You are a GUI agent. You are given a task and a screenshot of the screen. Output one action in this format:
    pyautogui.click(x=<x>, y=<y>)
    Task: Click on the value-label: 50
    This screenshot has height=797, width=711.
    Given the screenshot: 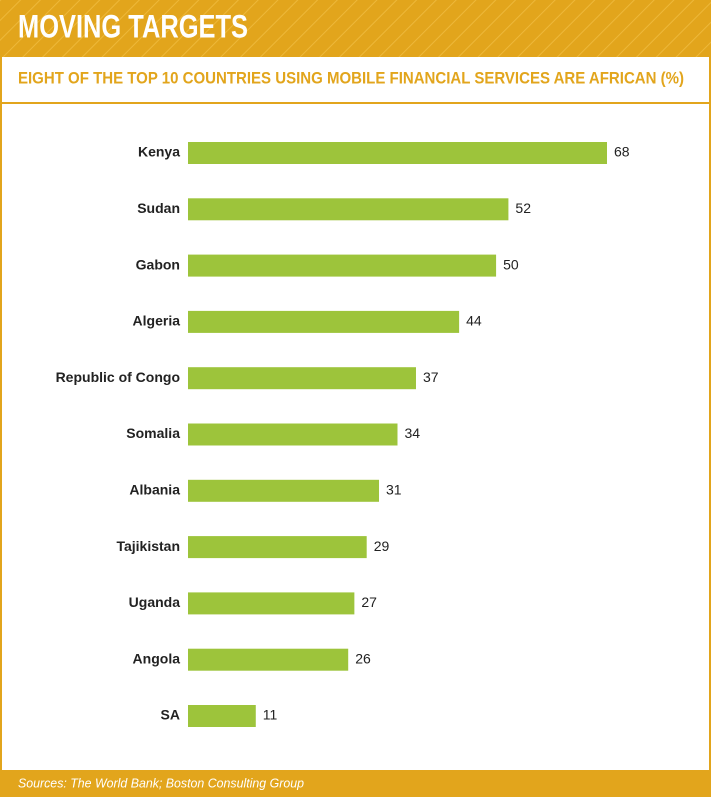 What is the action you would take?
    pyautogui.click(x=511, y=264)
    